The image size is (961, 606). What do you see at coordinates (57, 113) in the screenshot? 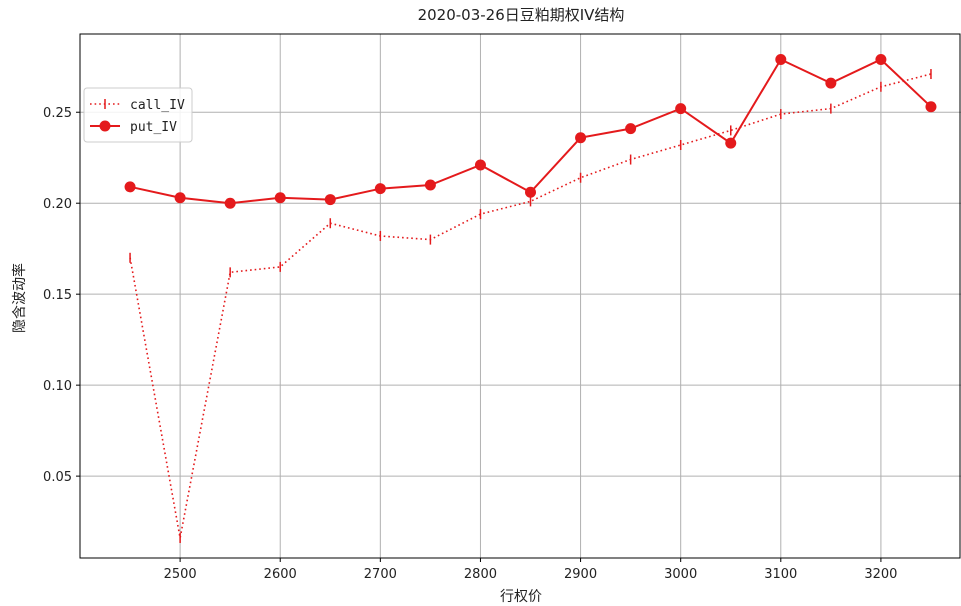
I see `y-tick-label: 0.25` at bounding box center [57, 113].